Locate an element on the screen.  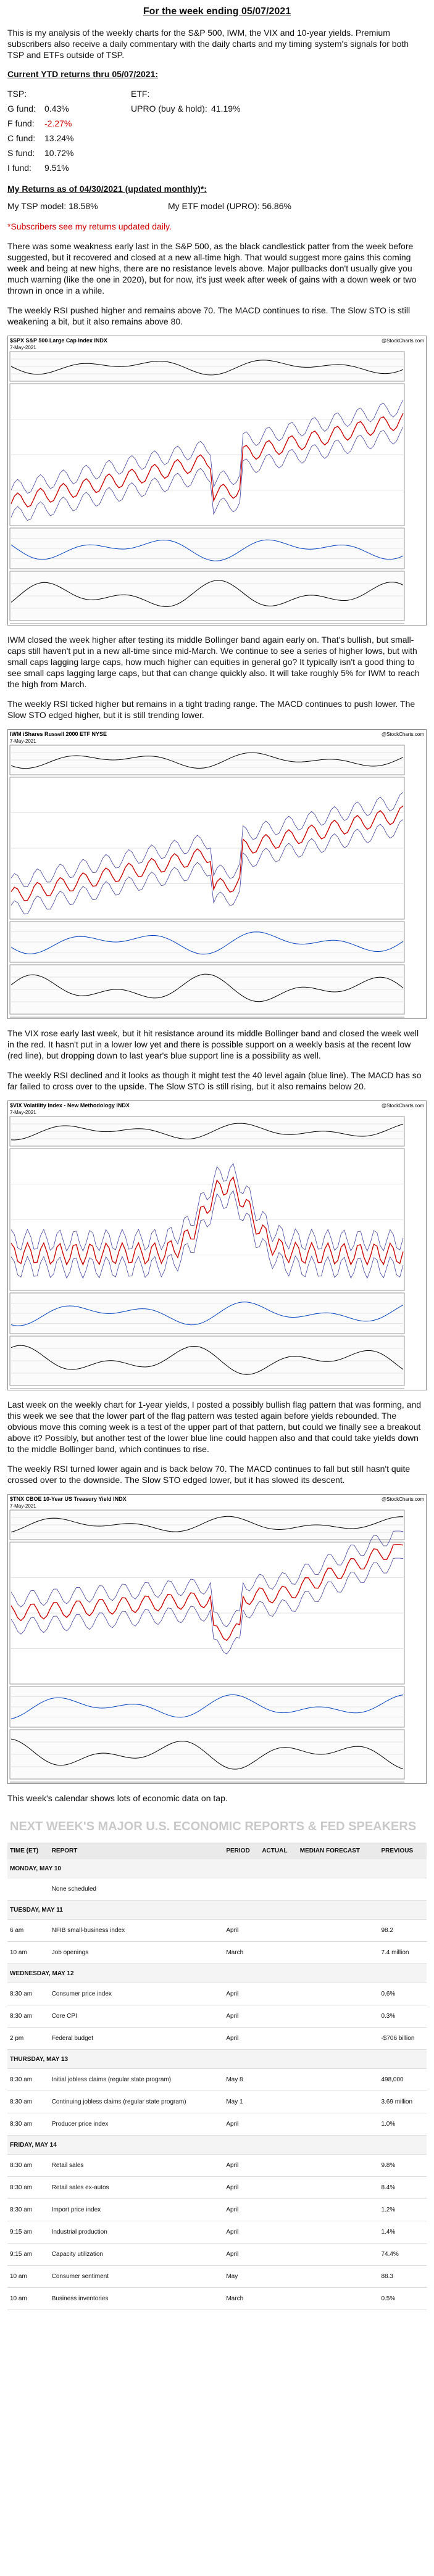
etf-label: ETF: is located at coordinates (140, 94).